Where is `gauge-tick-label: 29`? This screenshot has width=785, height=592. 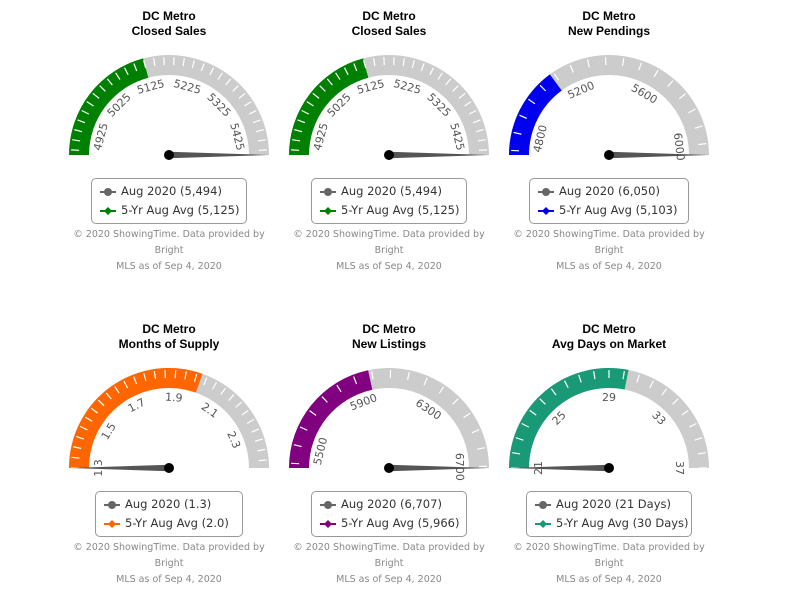 gauge-tick-label: 29 is located at coordinates (609, 397).